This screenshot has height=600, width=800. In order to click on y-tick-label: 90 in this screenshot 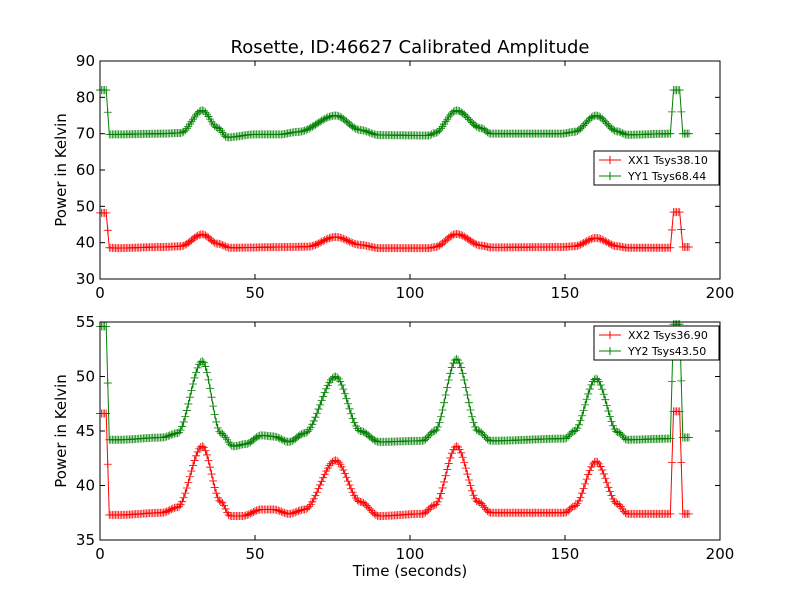, I will do `click(85, 61)`.